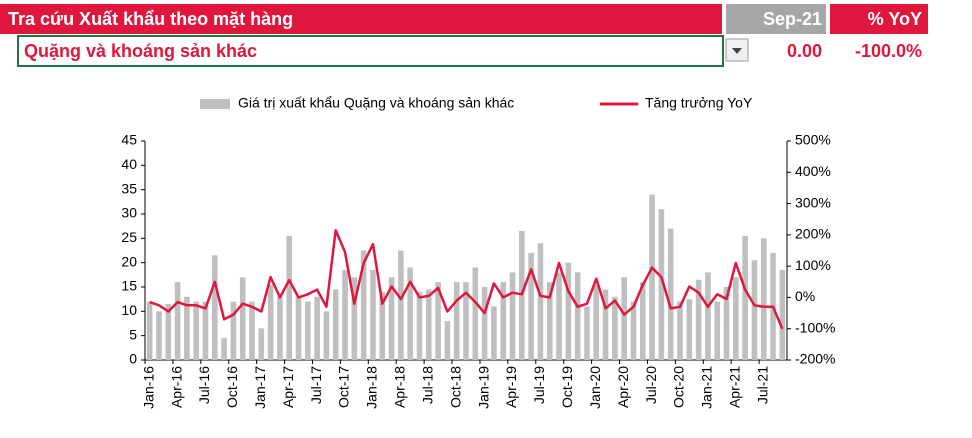  I want to click on x-tick-label: Jul-21, so click(762, 385).